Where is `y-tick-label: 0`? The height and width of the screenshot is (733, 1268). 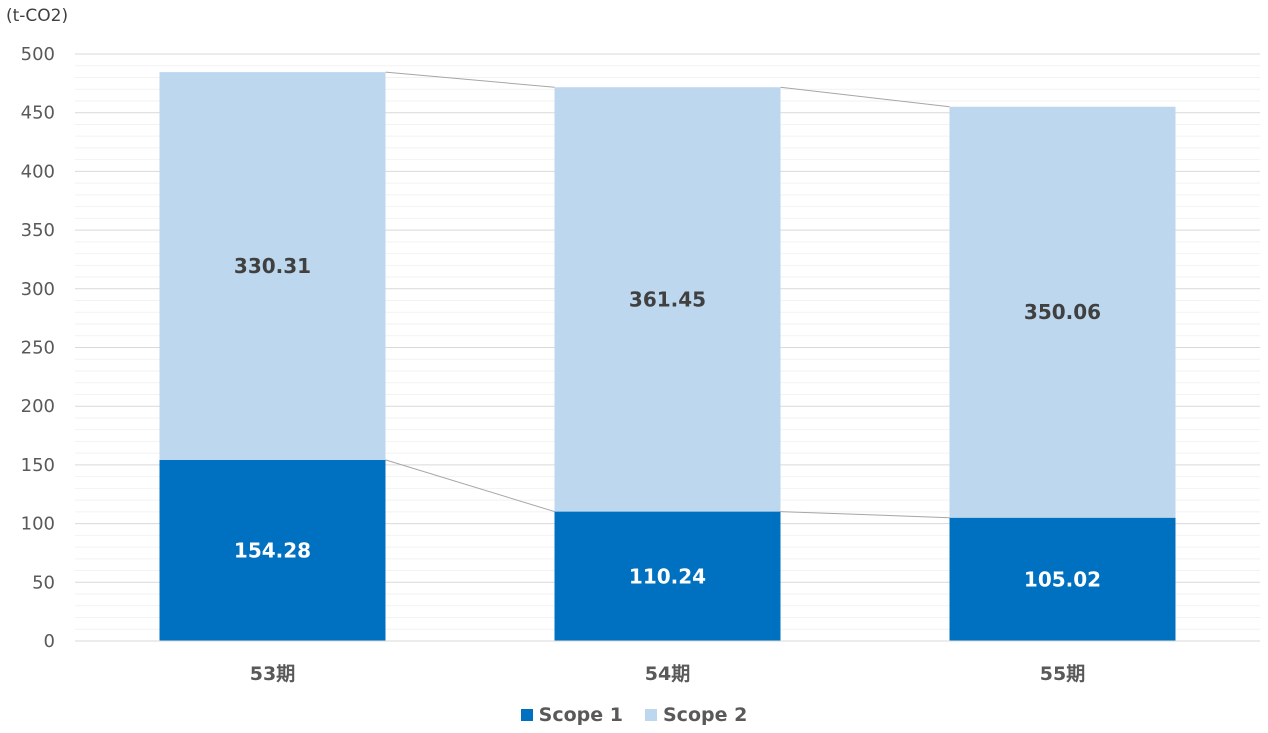
y-tick-label: 0 is located at coordinates (49, 641).